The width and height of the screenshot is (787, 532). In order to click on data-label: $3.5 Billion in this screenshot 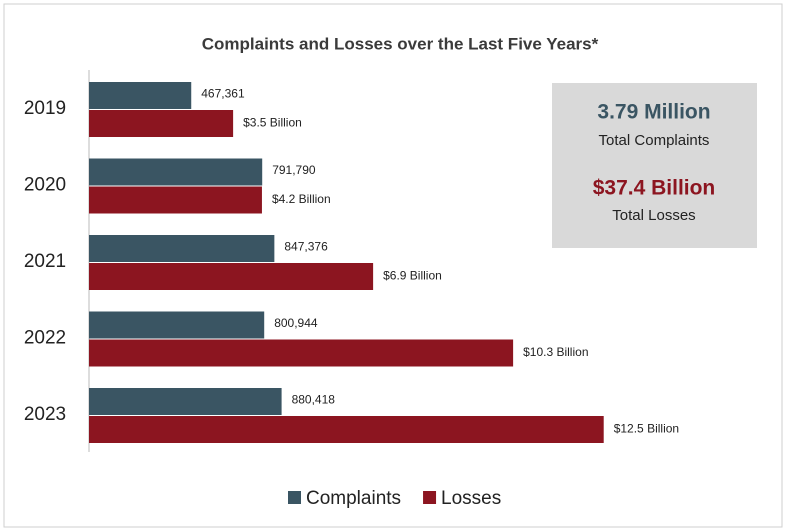, I will do `click(272, 123)`.